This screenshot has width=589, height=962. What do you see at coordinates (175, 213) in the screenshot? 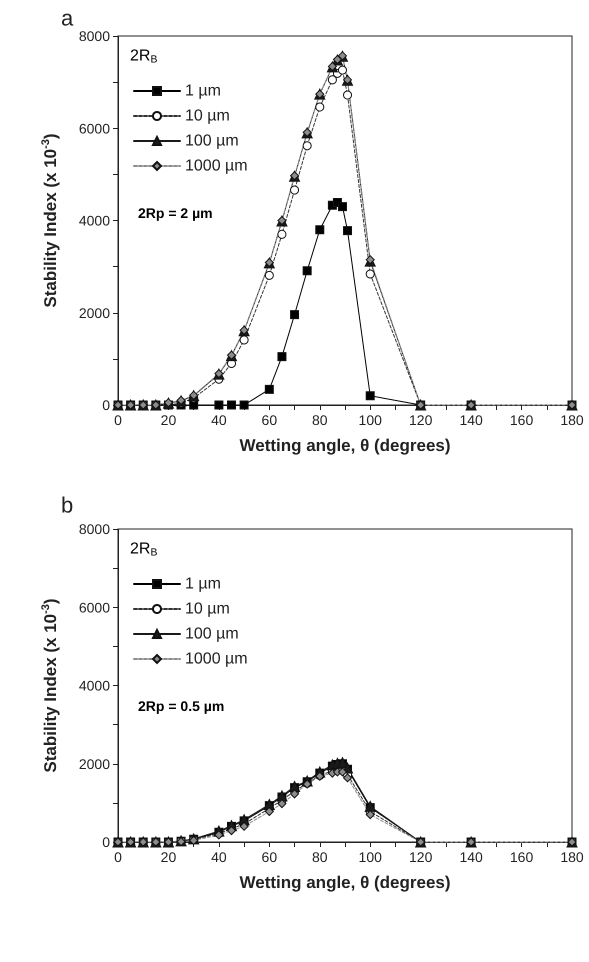
I see `annotation: 2Rp = 2 µm` at bounding box center [175, 213].